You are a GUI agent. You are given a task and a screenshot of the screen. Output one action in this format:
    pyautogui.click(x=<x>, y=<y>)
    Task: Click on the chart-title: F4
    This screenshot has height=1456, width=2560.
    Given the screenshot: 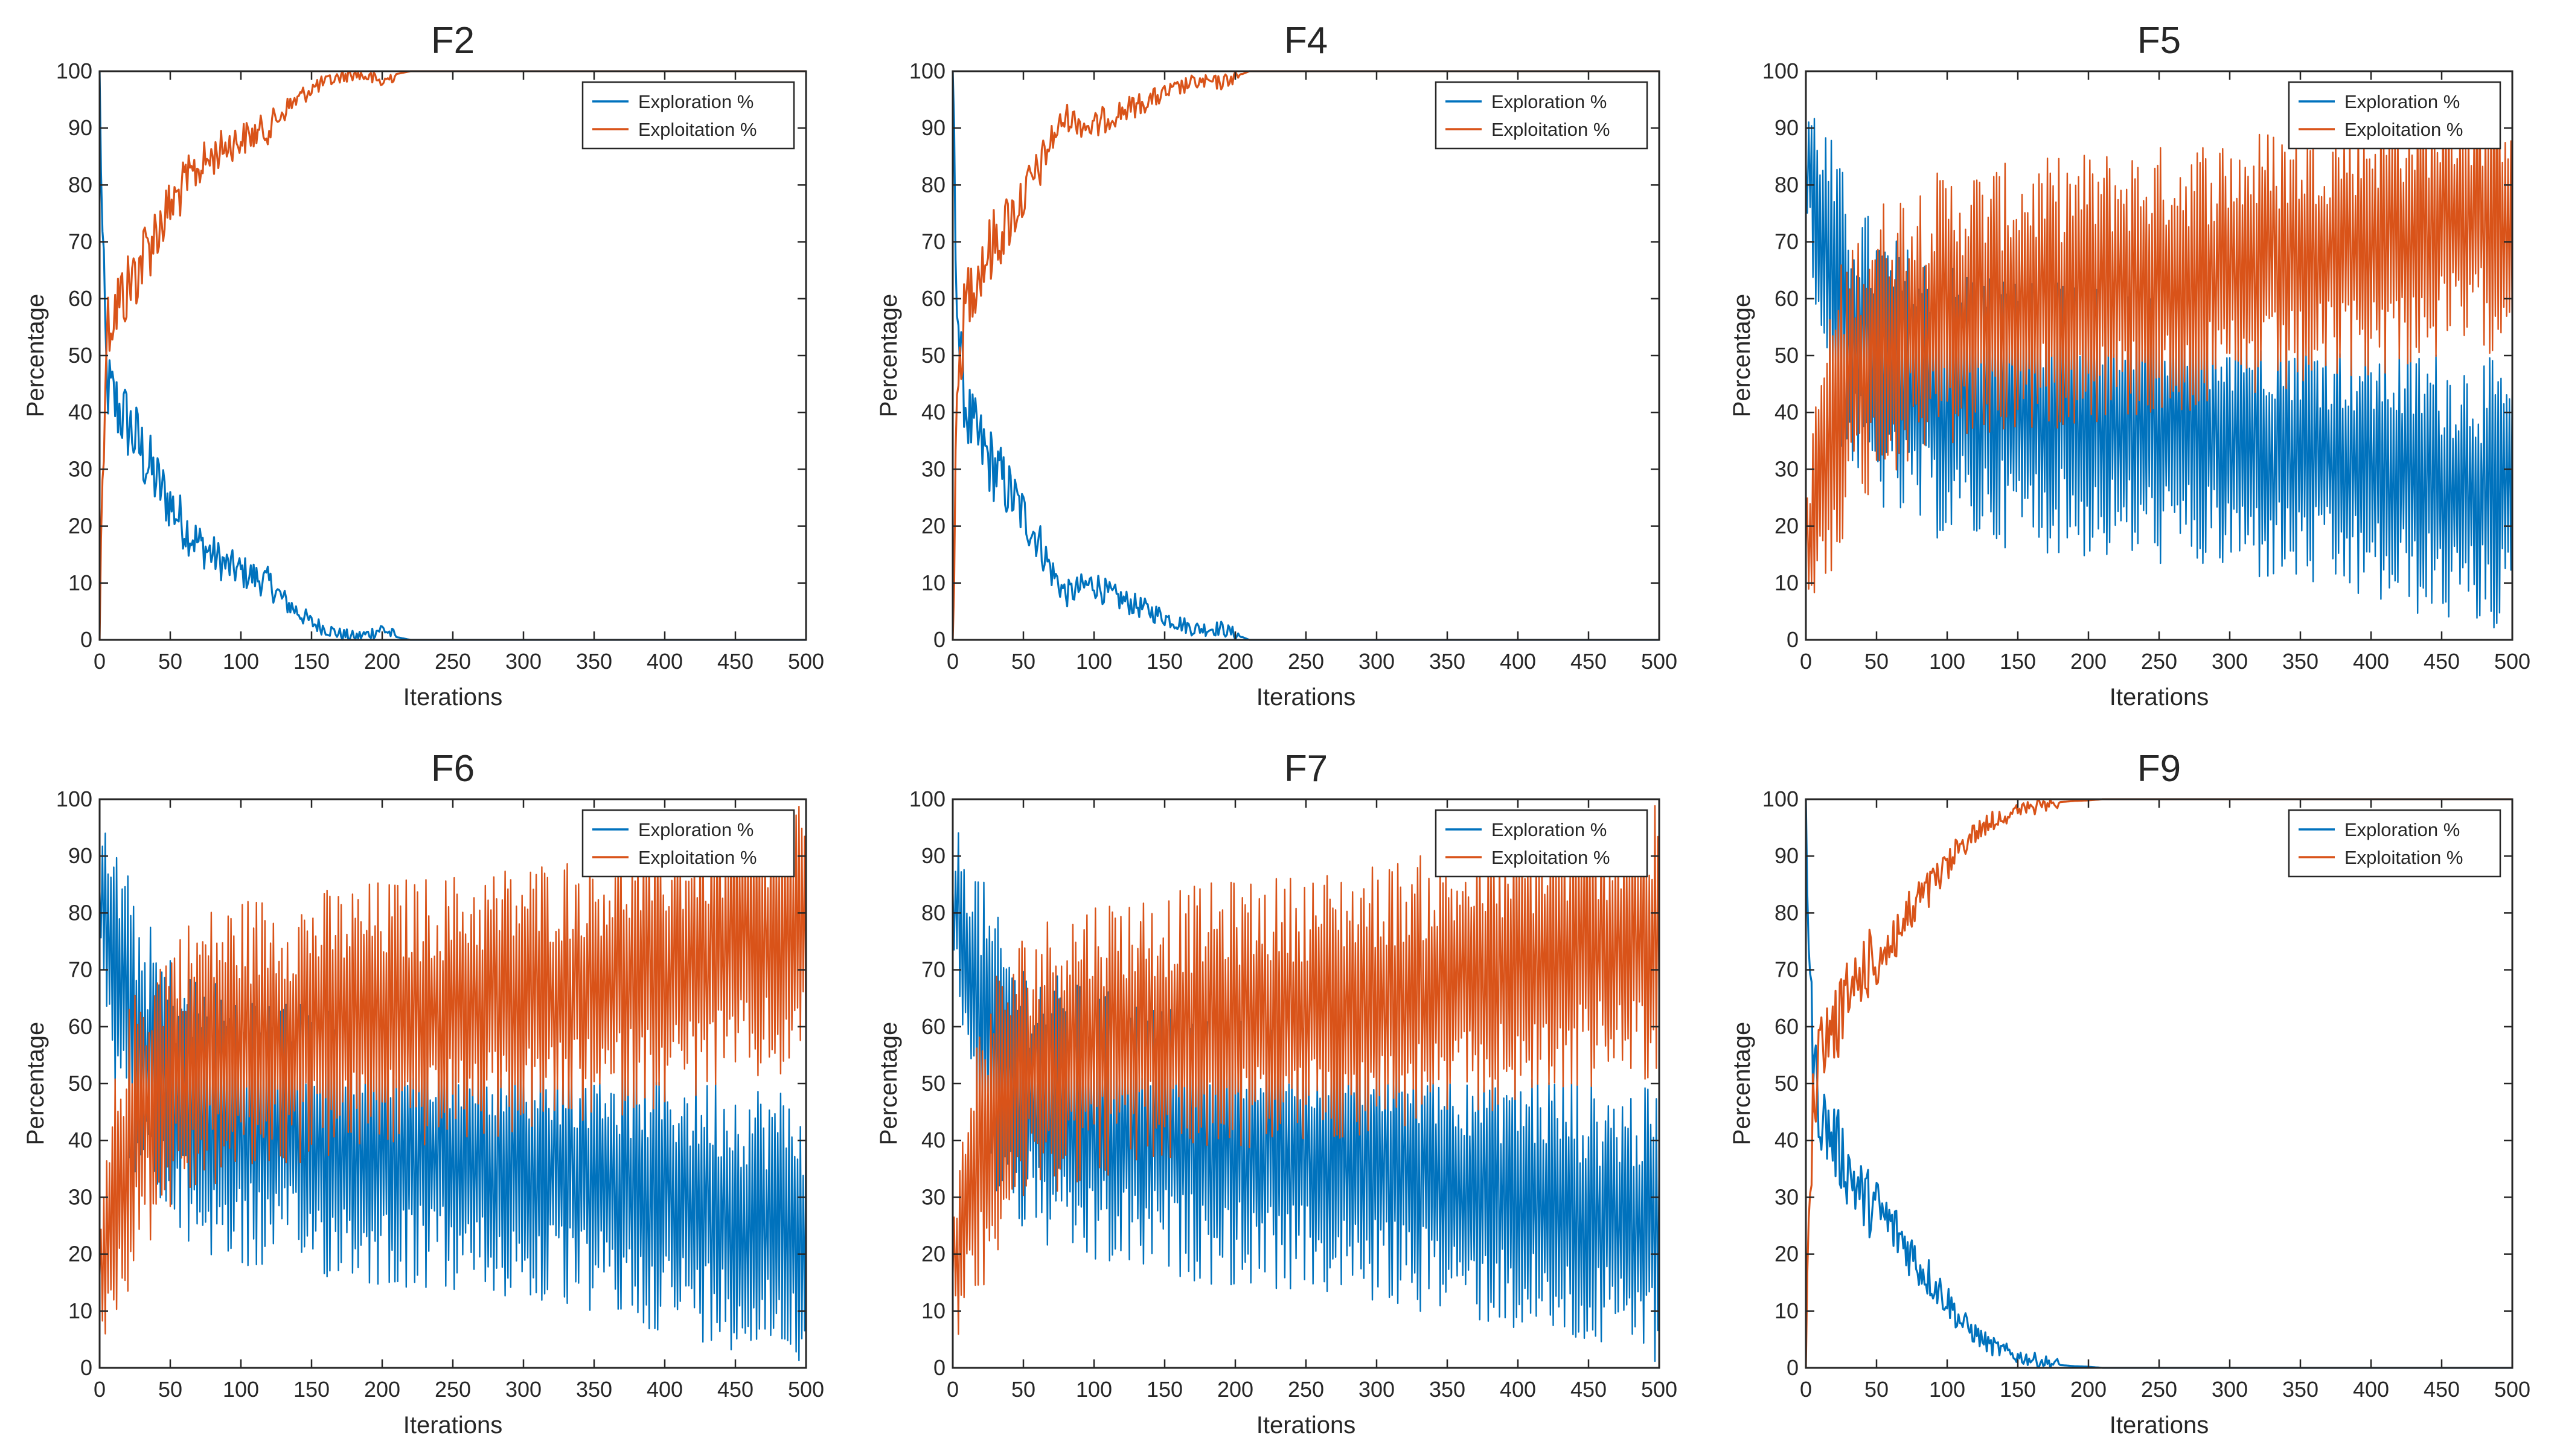 What is the action you would take?
    pyautogui.click(x=1306, y=41)
    